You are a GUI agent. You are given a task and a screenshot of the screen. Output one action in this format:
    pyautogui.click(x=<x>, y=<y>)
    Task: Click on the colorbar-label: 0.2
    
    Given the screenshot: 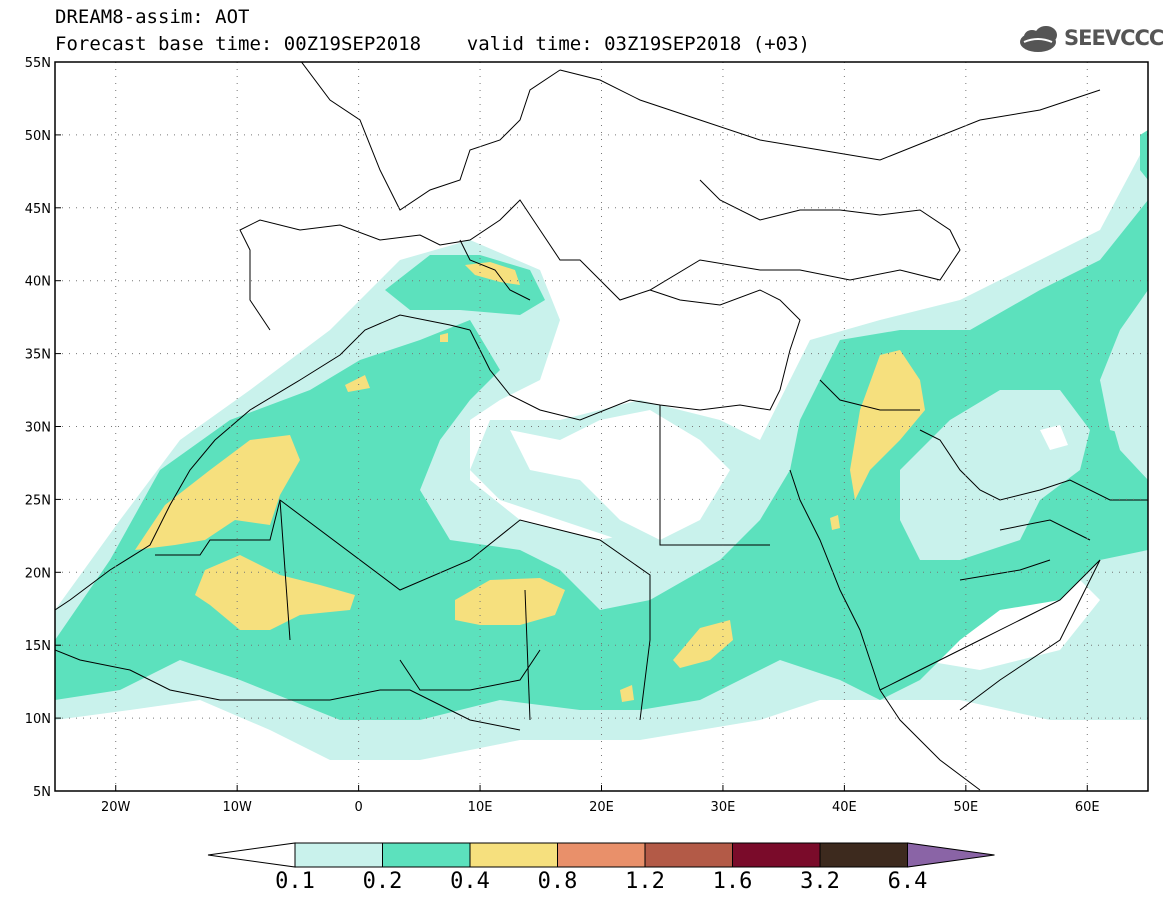 What is the action you would take?
    pyautogui.click(x=382, y=881)
    